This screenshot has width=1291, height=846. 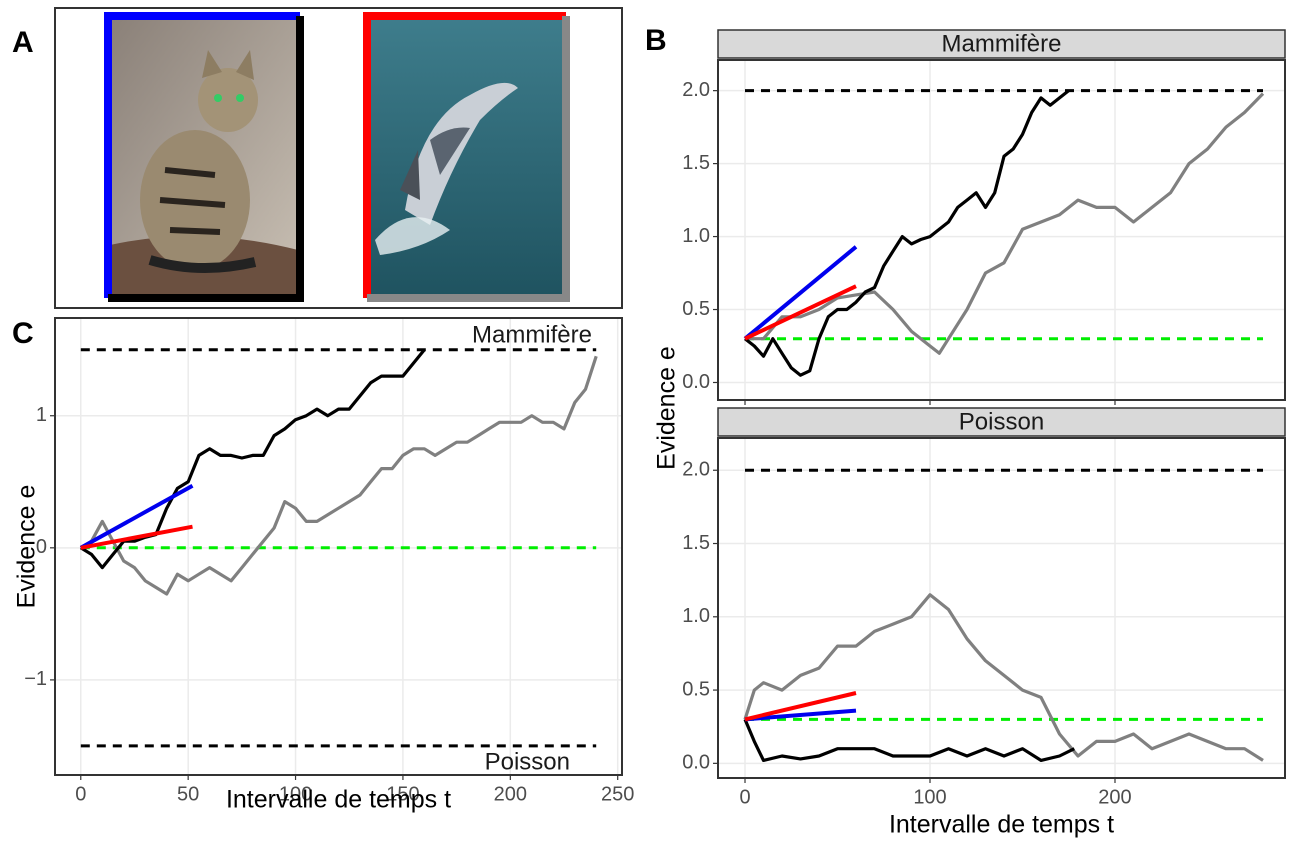 I want to click on annotation: Mammifère, so click(x=532, y=334).